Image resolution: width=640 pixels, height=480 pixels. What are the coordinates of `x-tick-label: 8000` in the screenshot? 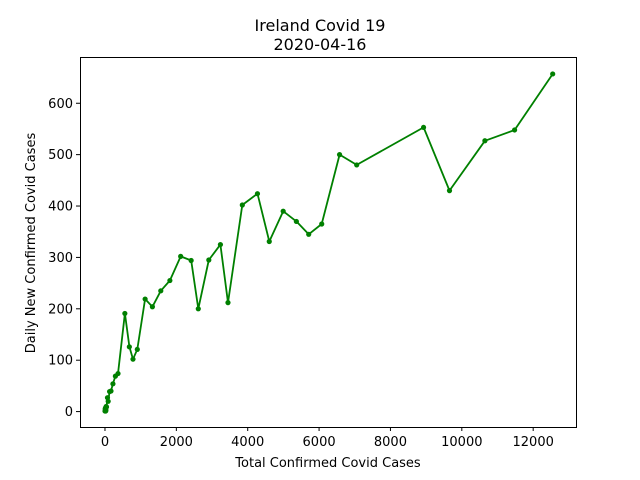 It's located at (390, 442).